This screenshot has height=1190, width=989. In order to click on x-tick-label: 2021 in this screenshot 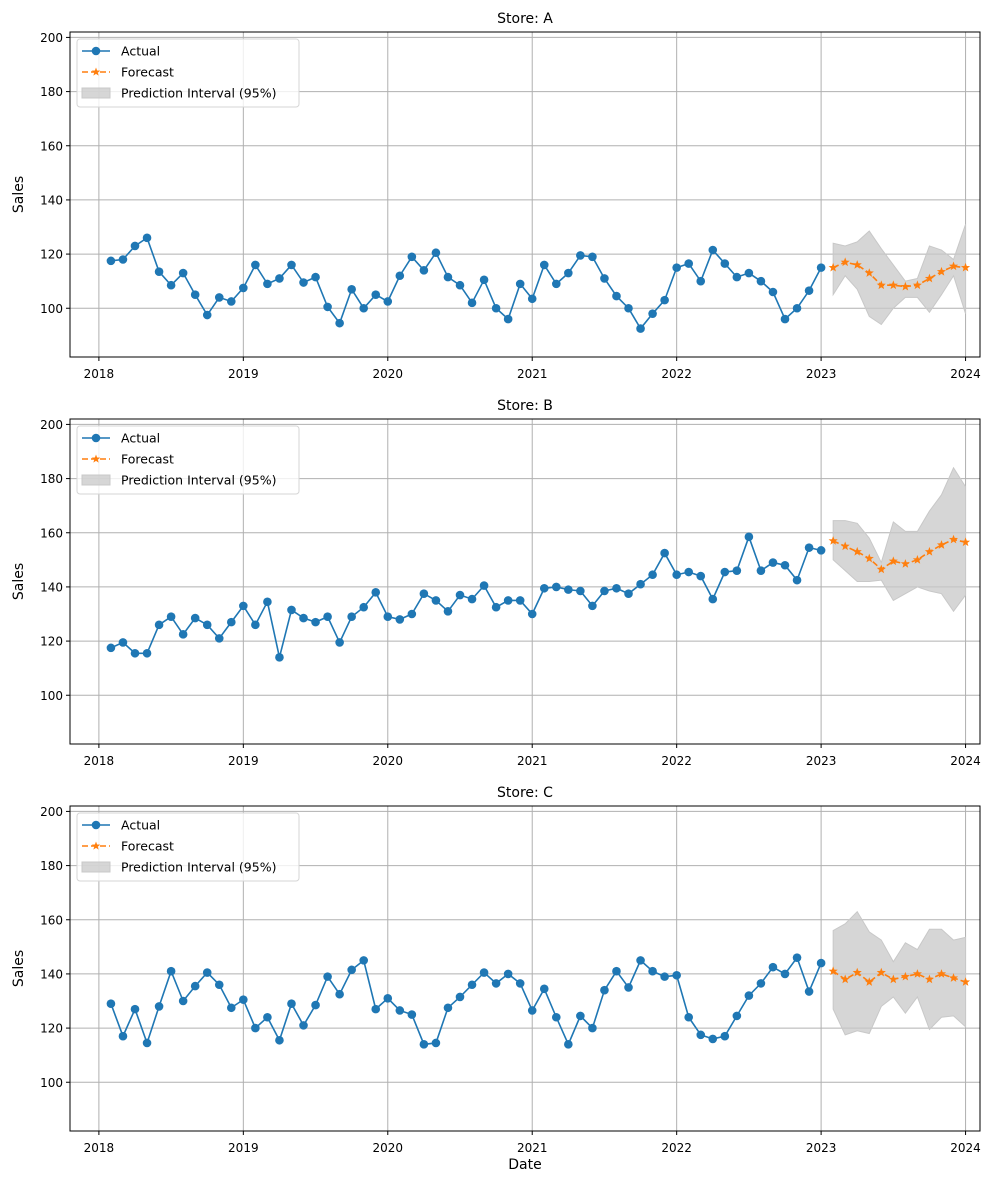, I will do `click(532, 374)`.